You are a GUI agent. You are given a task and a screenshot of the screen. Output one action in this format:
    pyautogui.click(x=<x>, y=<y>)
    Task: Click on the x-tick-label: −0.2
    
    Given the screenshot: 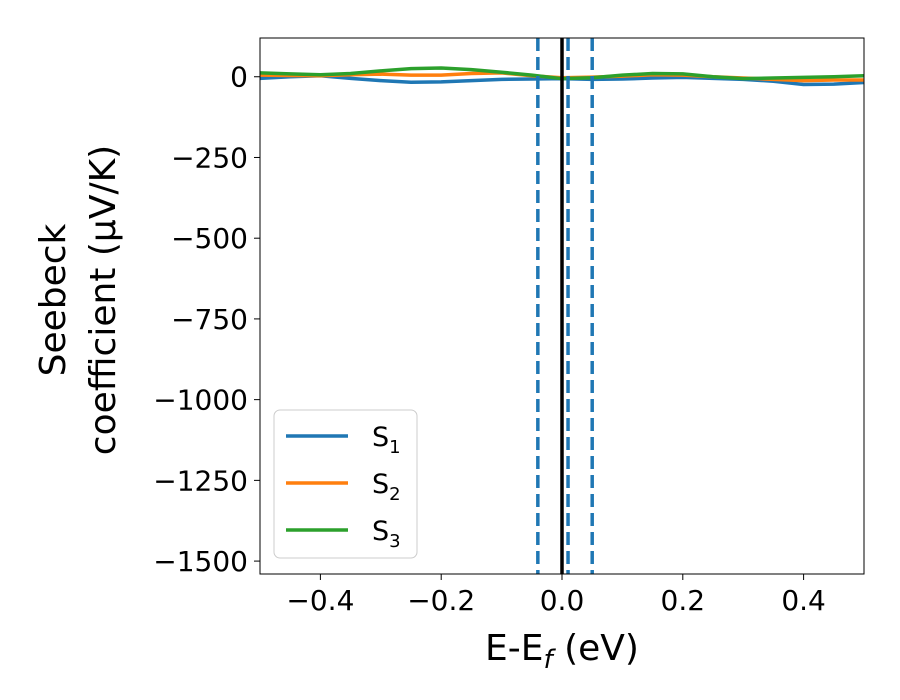 What is the action you would take?
    pyautogui.click(x=441, y=600)
    